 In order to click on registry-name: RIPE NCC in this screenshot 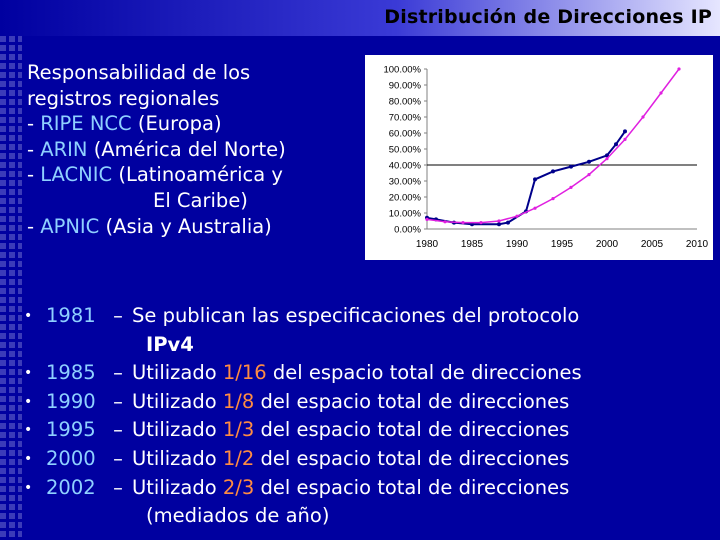, I will do `click(86, 124)`.